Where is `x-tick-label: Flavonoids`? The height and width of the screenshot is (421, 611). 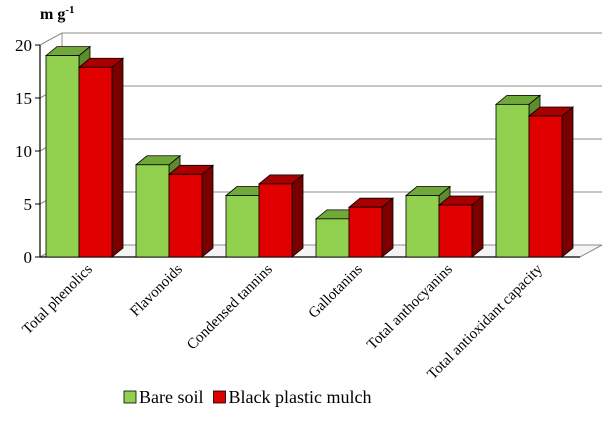 x-tick-label: Flavonoids is located at coordinates (156, 290).